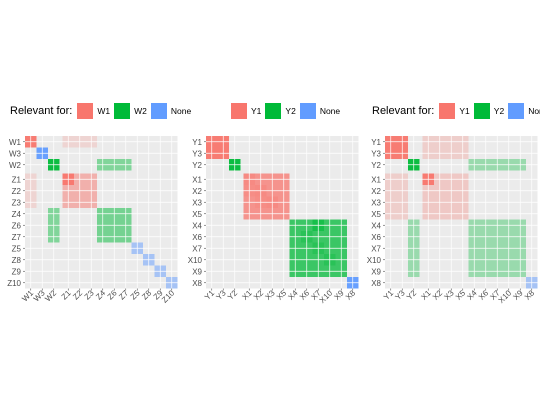 The image size is (540, 400). I want to click on y-tick-label: W3, so click(15, 153).